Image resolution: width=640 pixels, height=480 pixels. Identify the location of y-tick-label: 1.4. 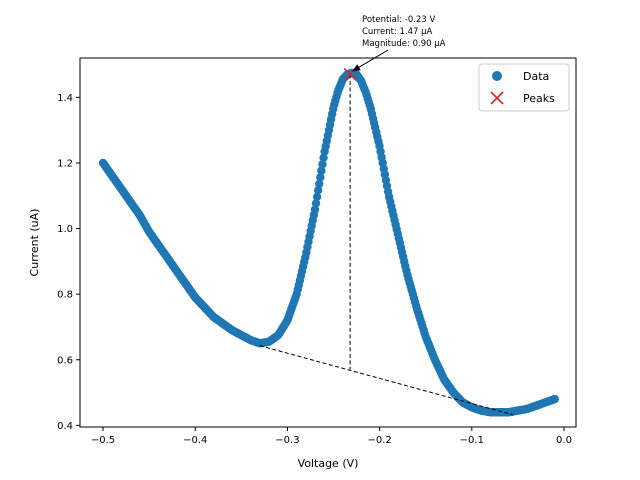
(65, 98).